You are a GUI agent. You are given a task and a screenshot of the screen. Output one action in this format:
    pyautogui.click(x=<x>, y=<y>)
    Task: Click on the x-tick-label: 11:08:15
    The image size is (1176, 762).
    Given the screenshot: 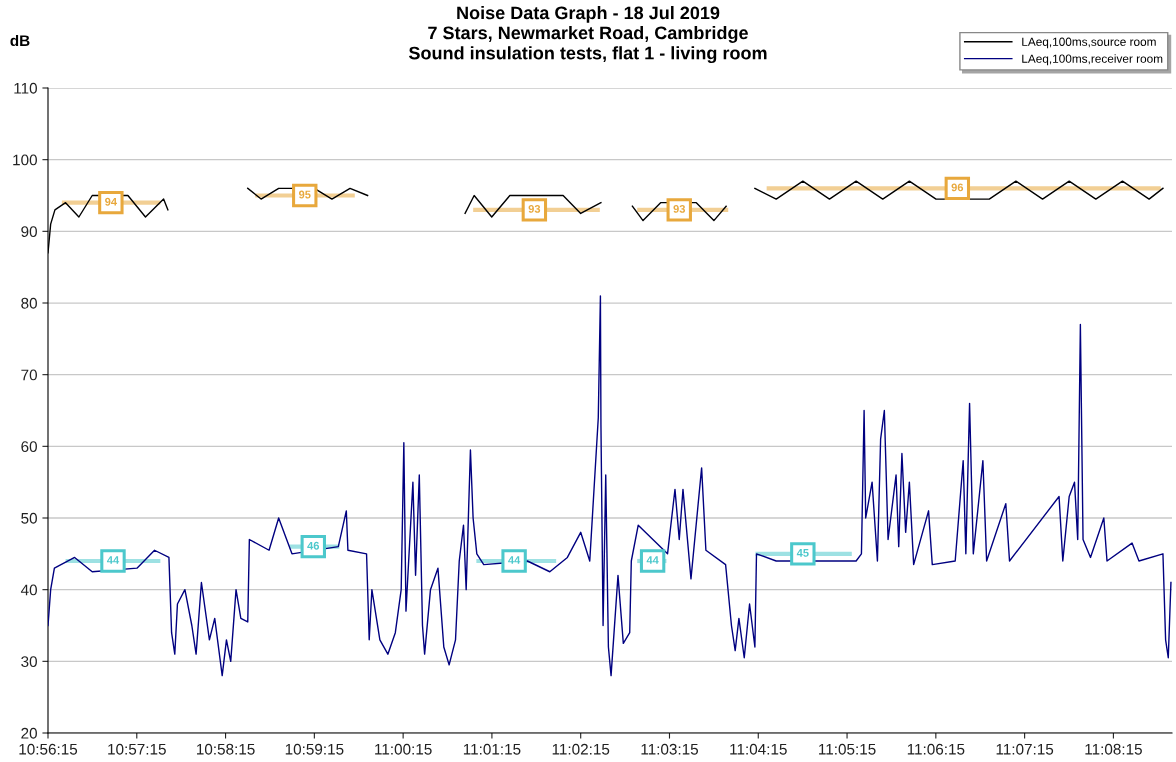 What is the action you would take?
    pyautogui.click(x=1113, y=749)
    